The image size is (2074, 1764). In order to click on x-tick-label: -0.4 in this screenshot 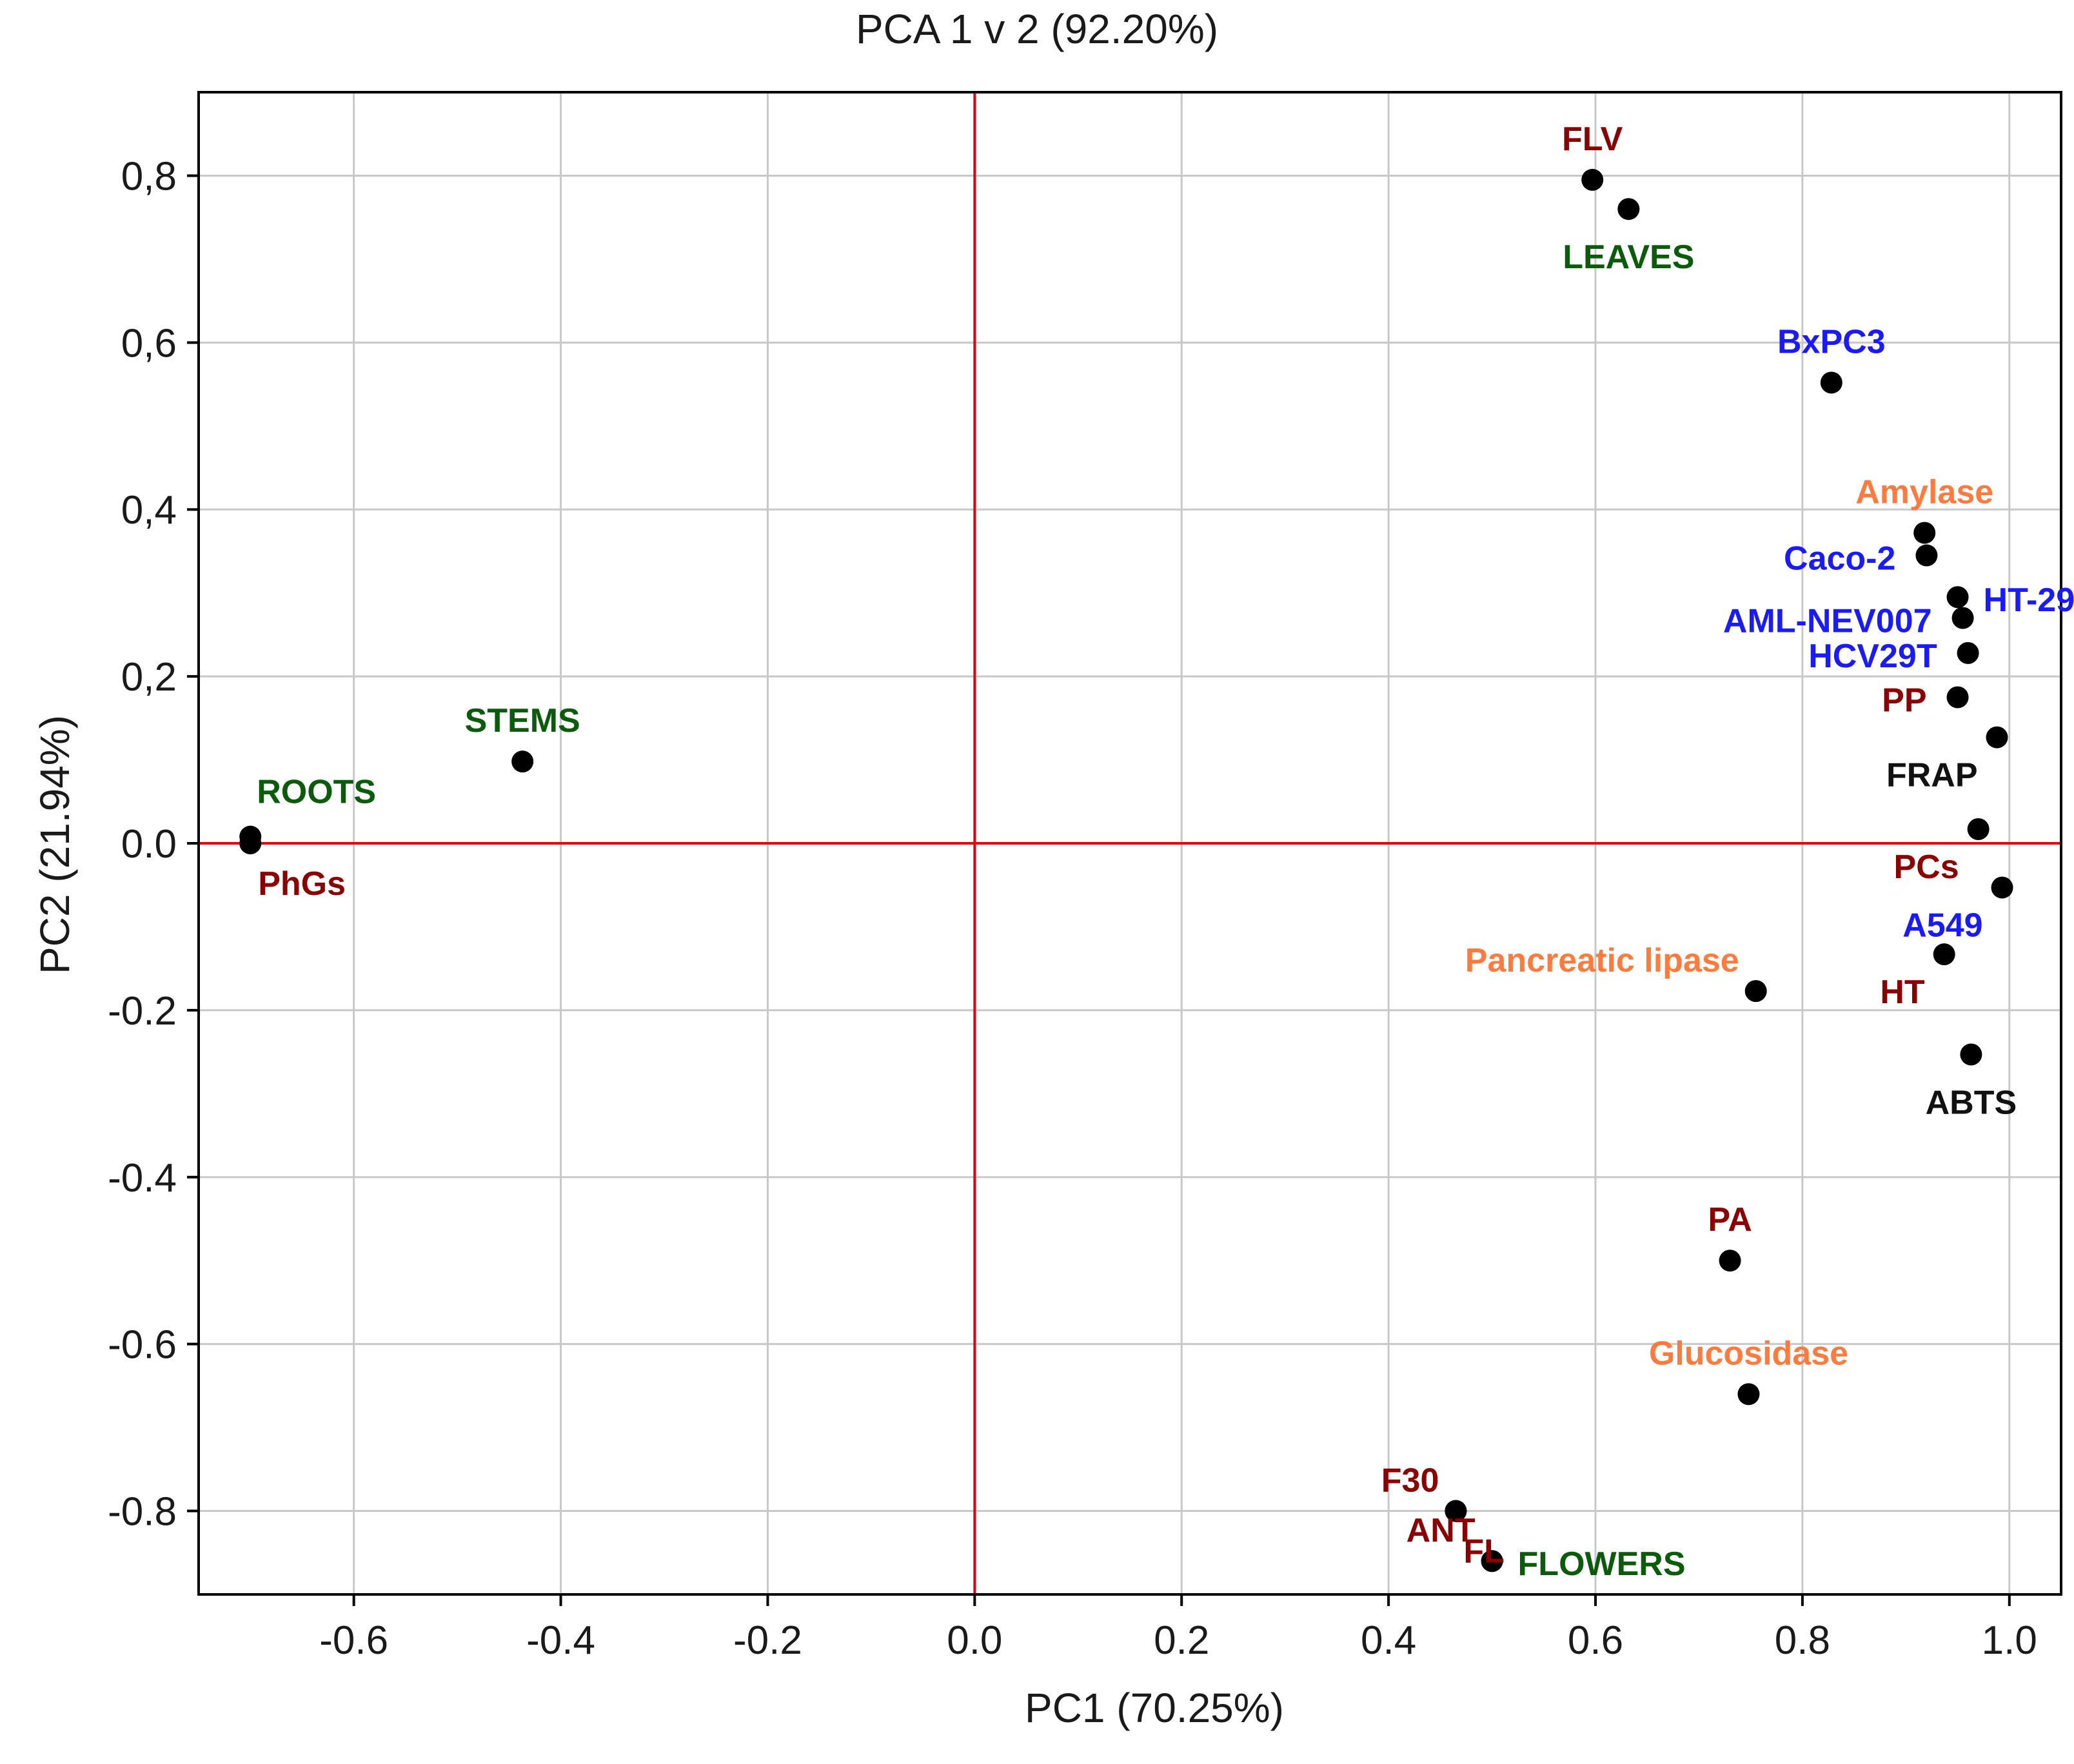, I will do `click(560, 1640)`.